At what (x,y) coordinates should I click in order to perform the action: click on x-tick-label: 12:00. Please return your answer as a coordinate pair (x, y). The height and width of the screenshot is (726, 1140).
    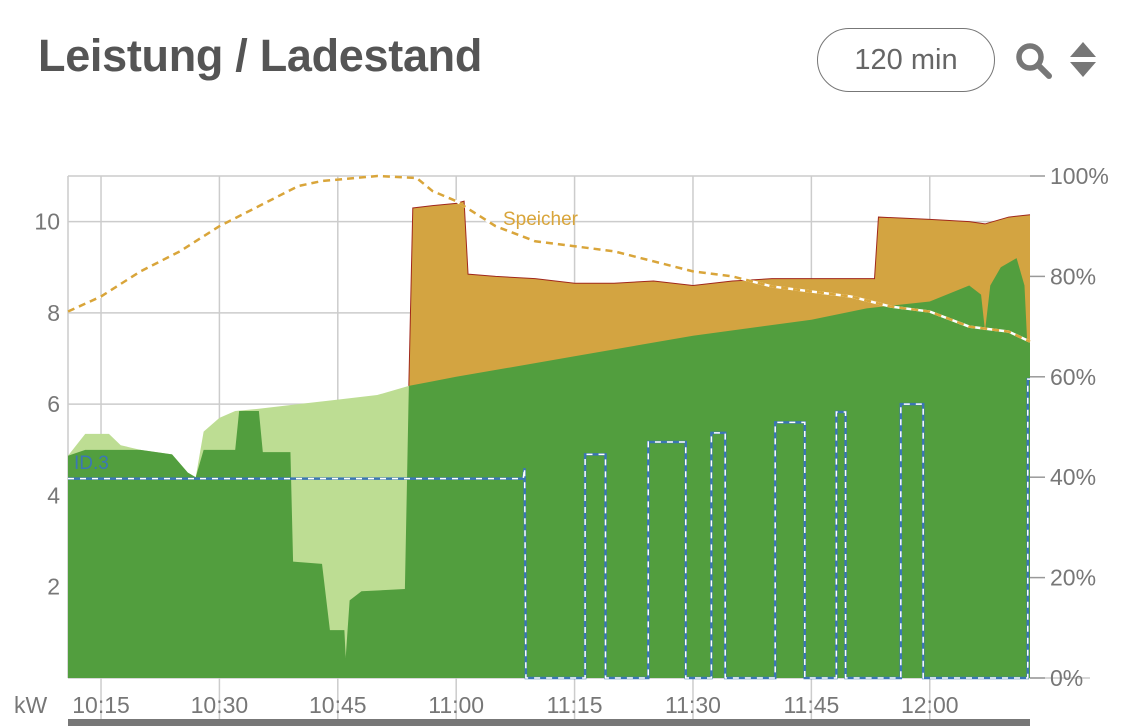
    Looking at the image, I should click on (930, 705).